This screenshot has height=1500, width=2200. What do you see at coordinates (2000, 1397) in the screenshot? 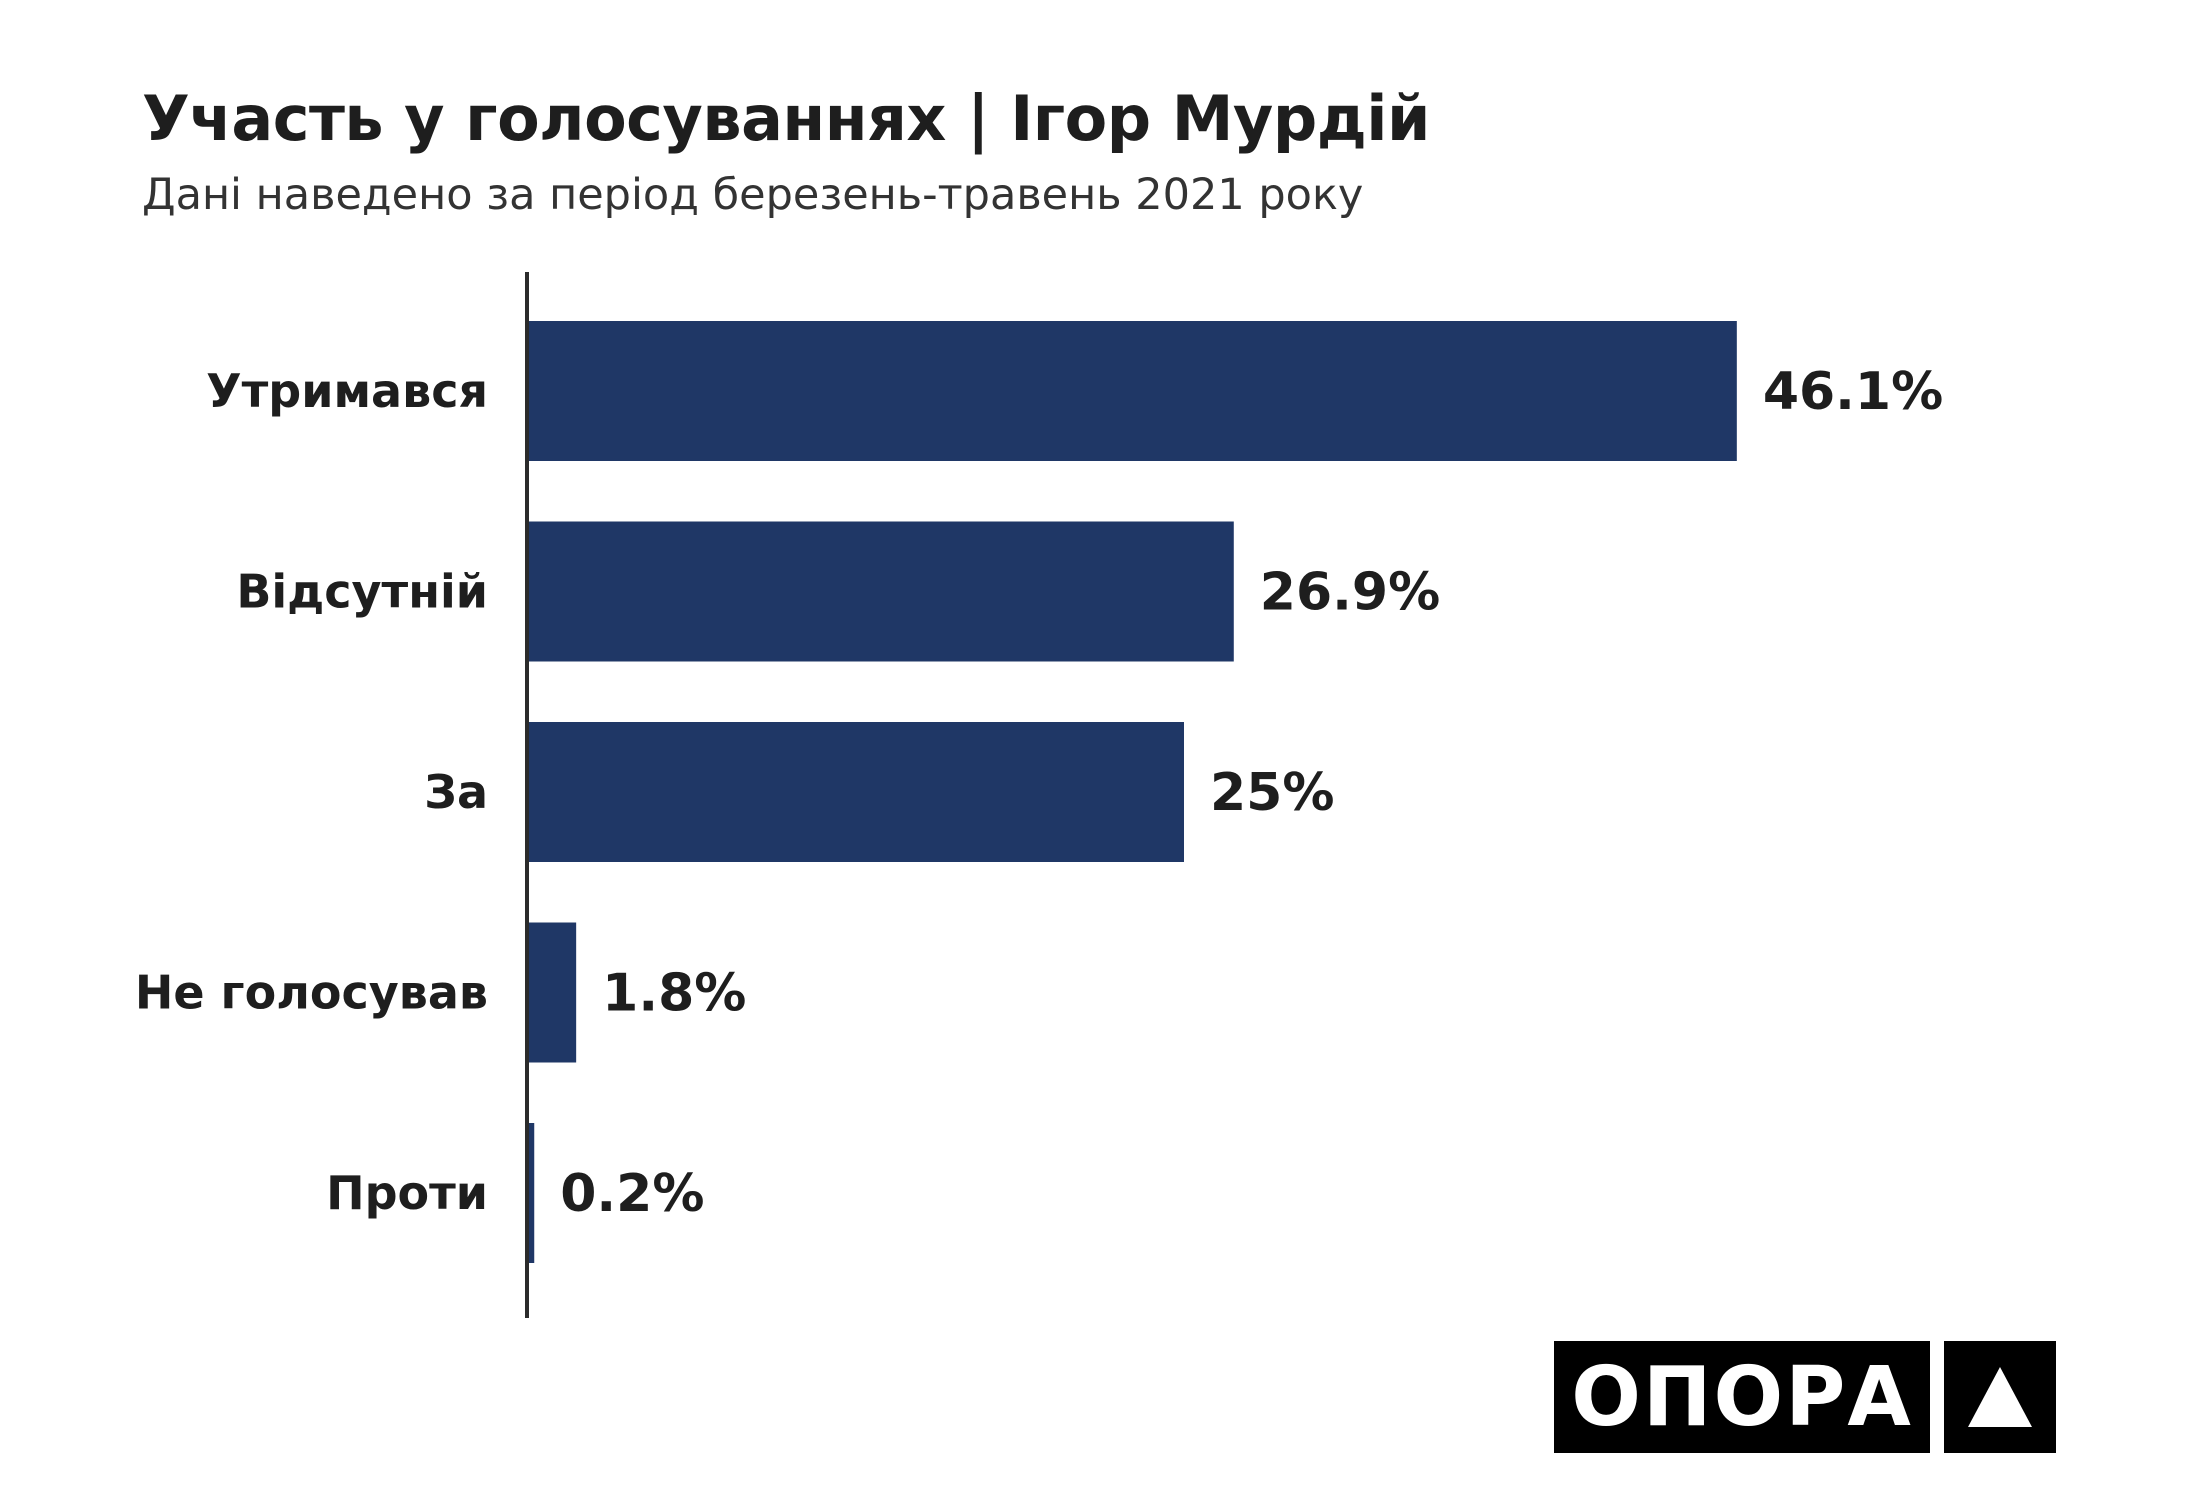
I see `triangle-icon` at bounding box center [2000, 1397].